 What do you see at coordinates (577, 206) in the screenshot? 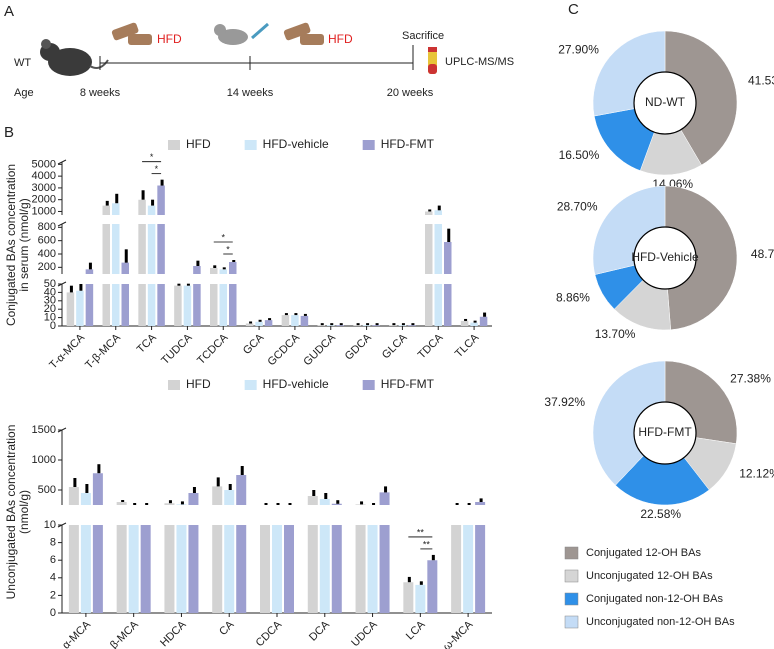
I see `donut-value-label: 28.70%` at bounding box center [577, 206].